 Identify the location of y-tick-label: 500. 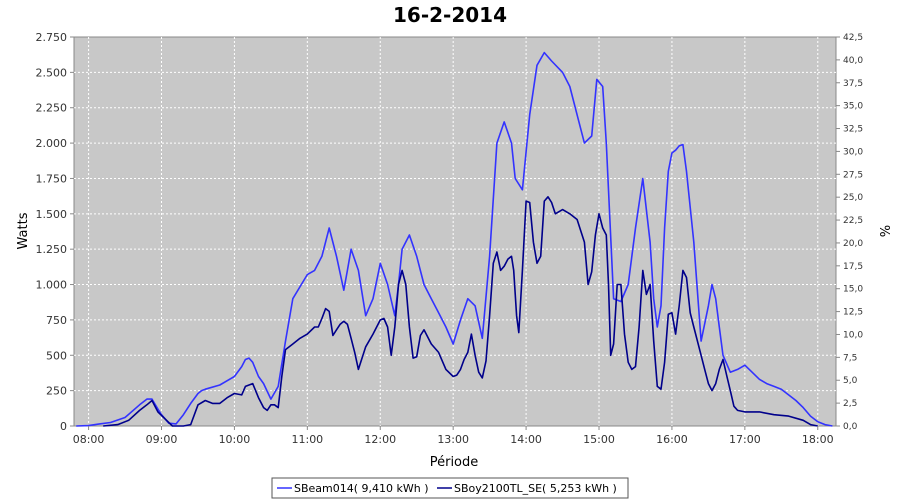
(56, 355).